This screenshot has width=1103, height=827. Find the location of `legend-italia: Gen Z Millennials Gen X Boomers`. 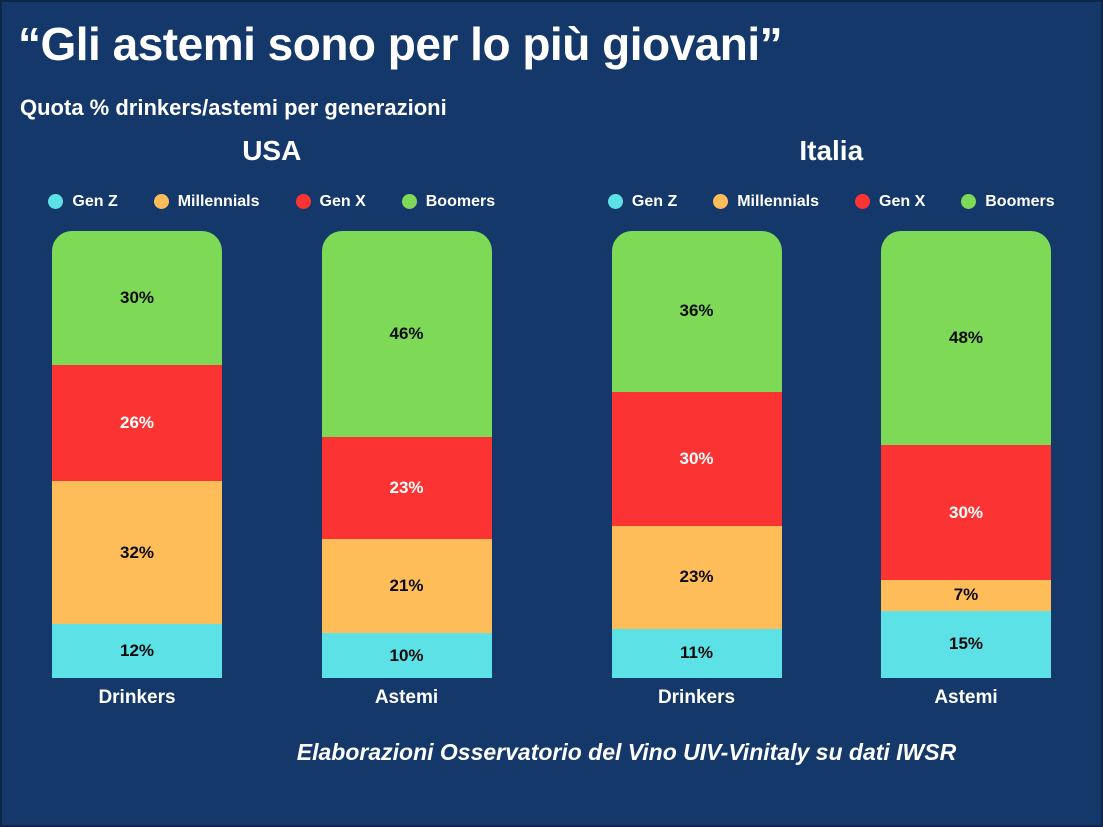

legend-italia: Gen Z Millennials Gen X Boomers is located at coordinates (832, 202).